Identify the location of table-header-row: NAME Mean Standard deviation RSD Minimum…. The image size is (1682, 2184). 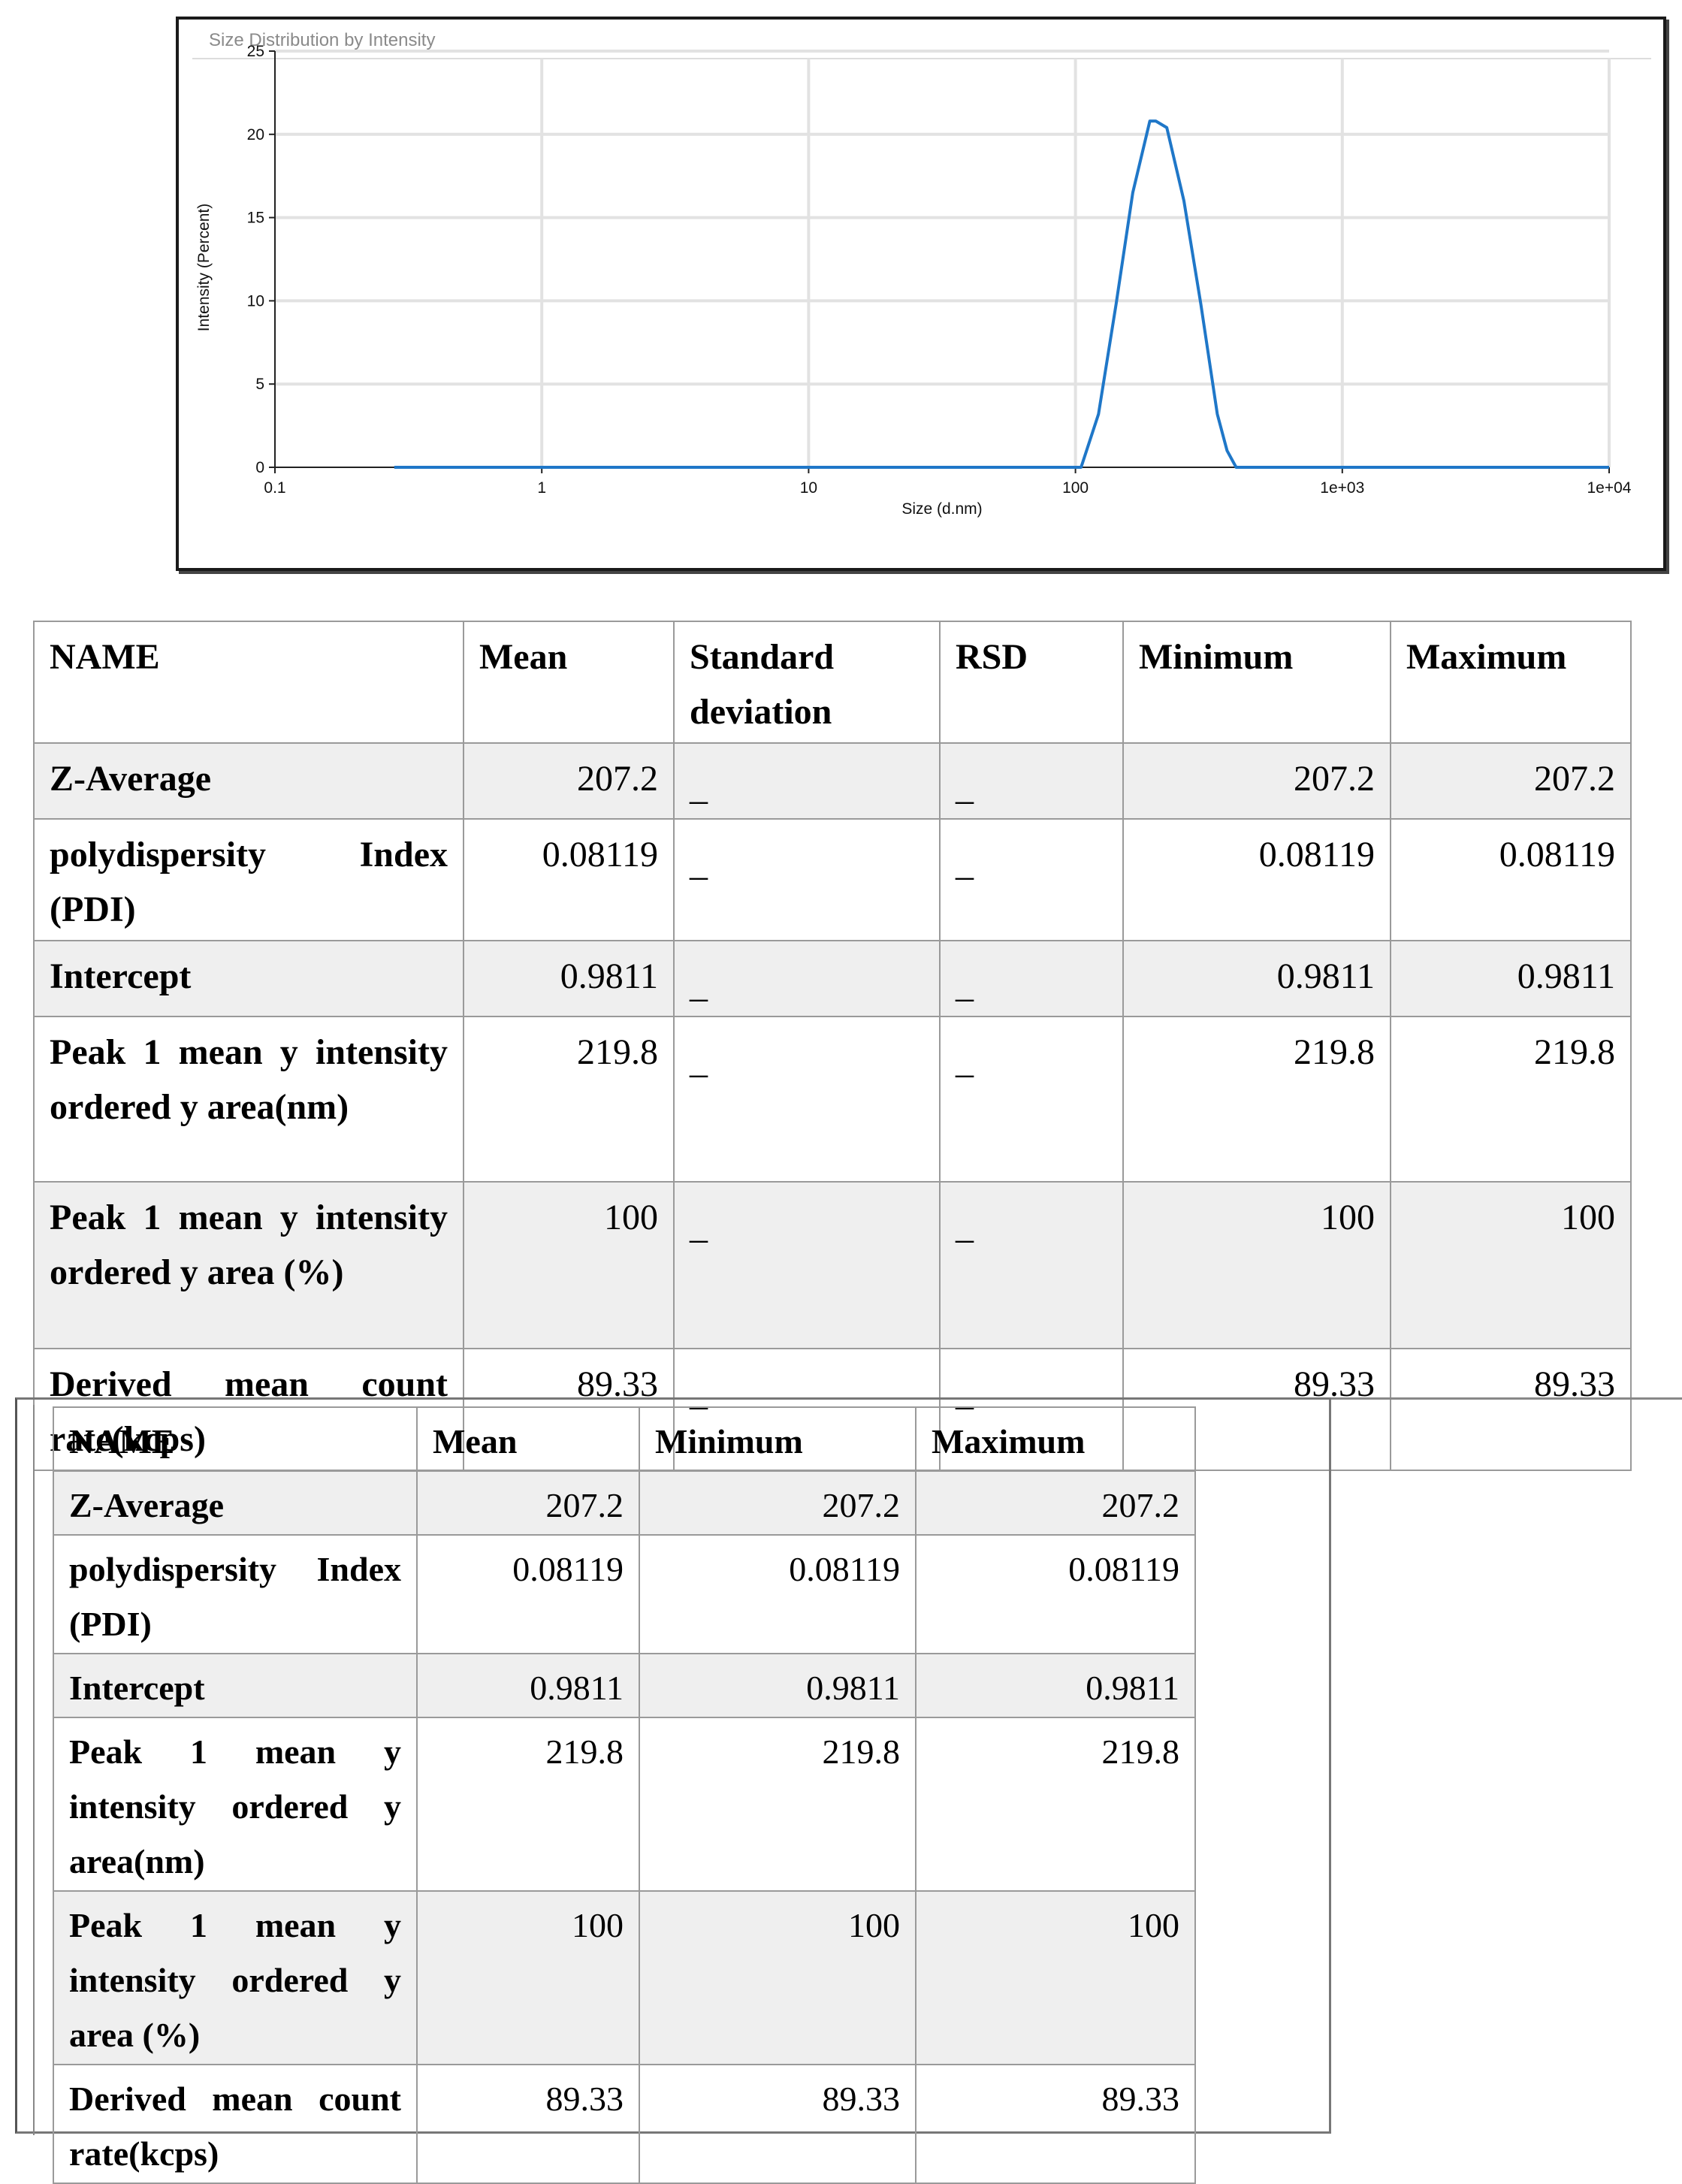
(832, 682).